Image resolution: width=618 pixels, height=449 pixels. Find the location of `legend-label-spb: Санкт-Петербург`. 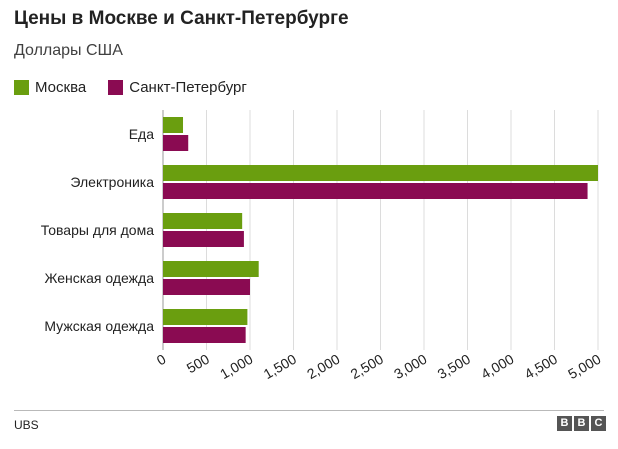

legend-label-spb: Санкт-Петербург is located at coordinates (188, 87).